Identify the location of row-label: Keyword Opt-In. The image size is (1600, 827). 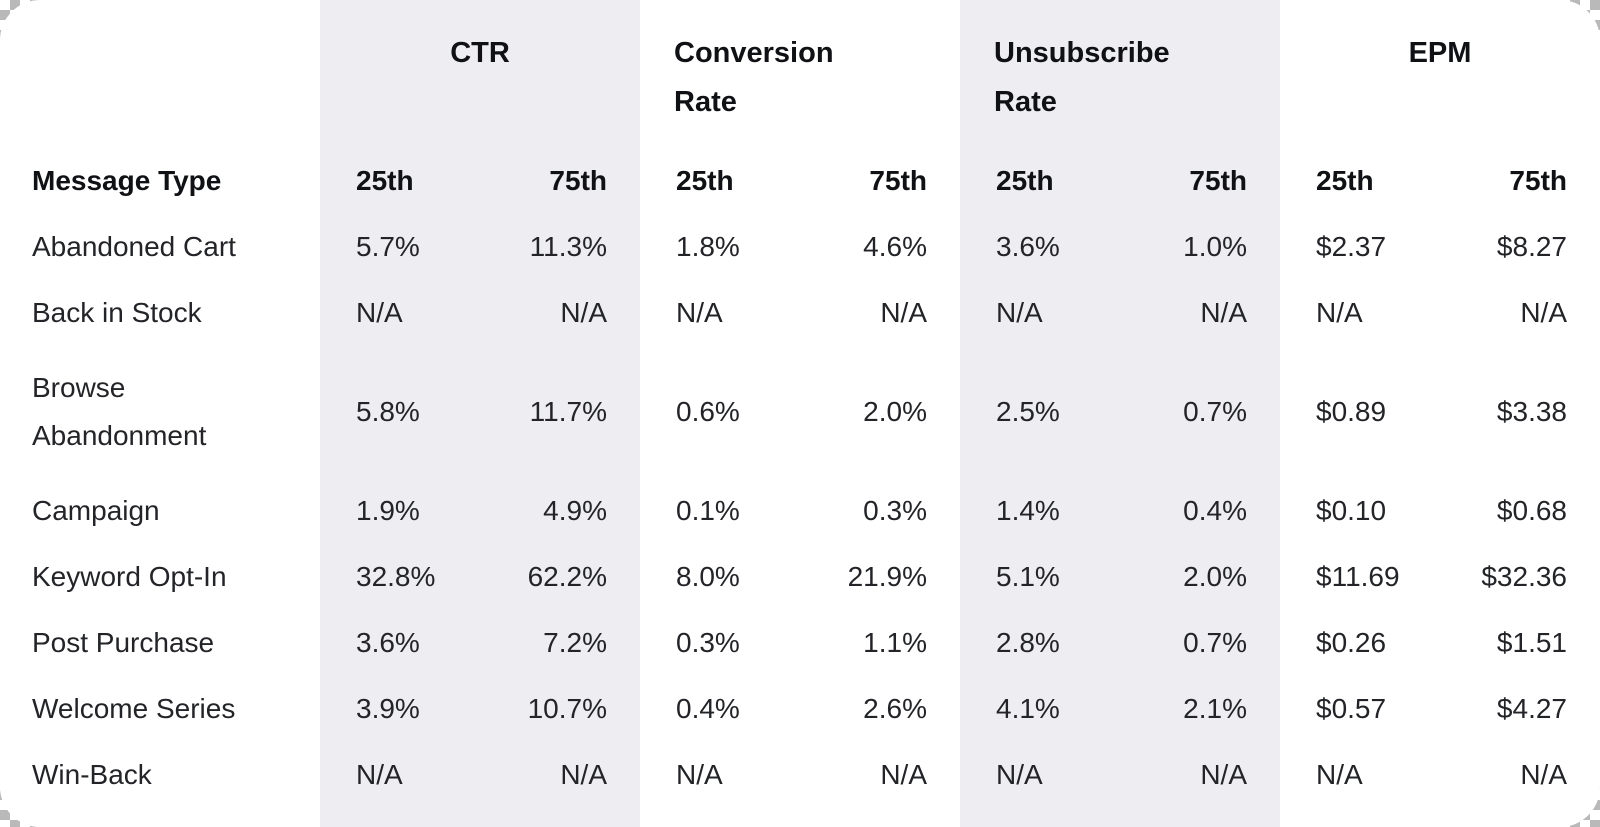
(160, 577).